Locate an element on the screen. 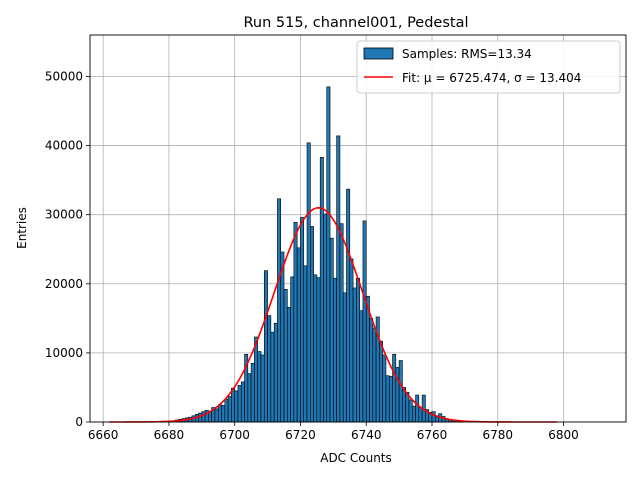 The height and width of the screenshot is (480, 640). x-tick-label: 6700 is located at coordinates (234, 435).